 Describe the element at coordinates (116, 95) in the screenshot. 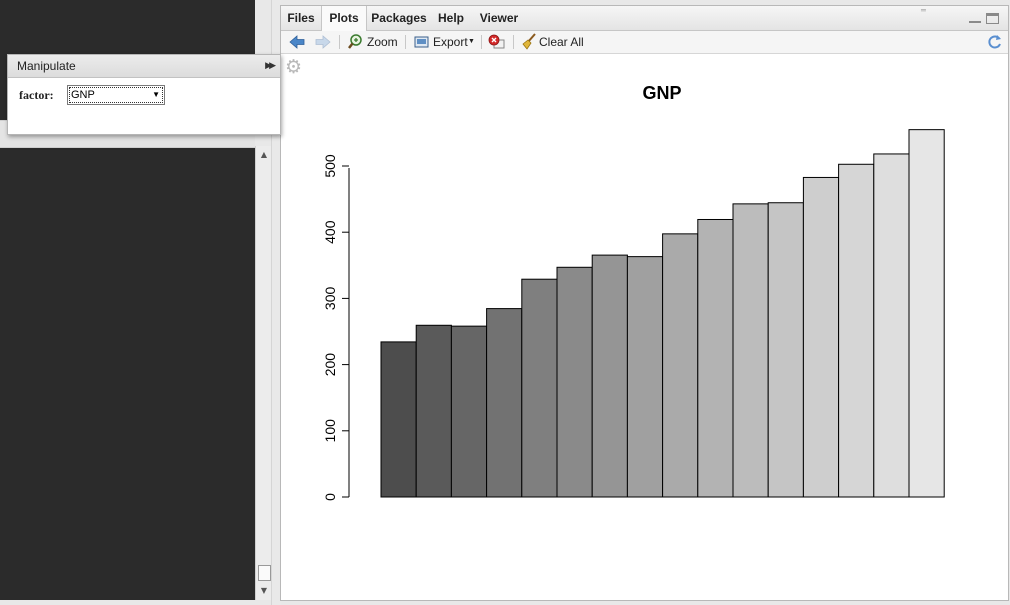

I see `factor-select: GNP ▼` at that location.